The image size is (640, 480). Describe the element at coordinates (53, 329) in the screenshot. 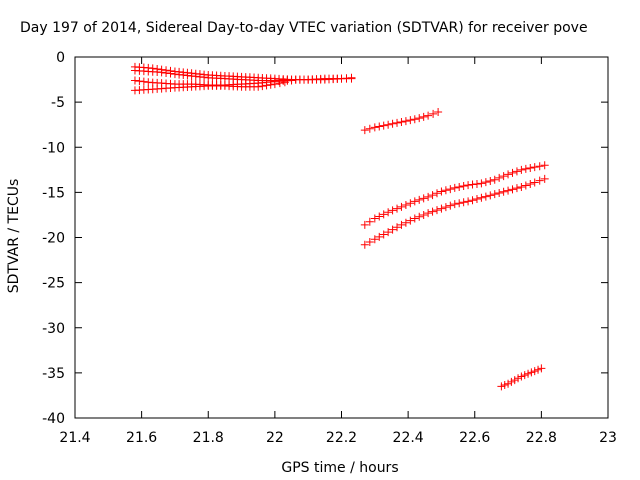

I see `y-tick-label: -30` at that location.